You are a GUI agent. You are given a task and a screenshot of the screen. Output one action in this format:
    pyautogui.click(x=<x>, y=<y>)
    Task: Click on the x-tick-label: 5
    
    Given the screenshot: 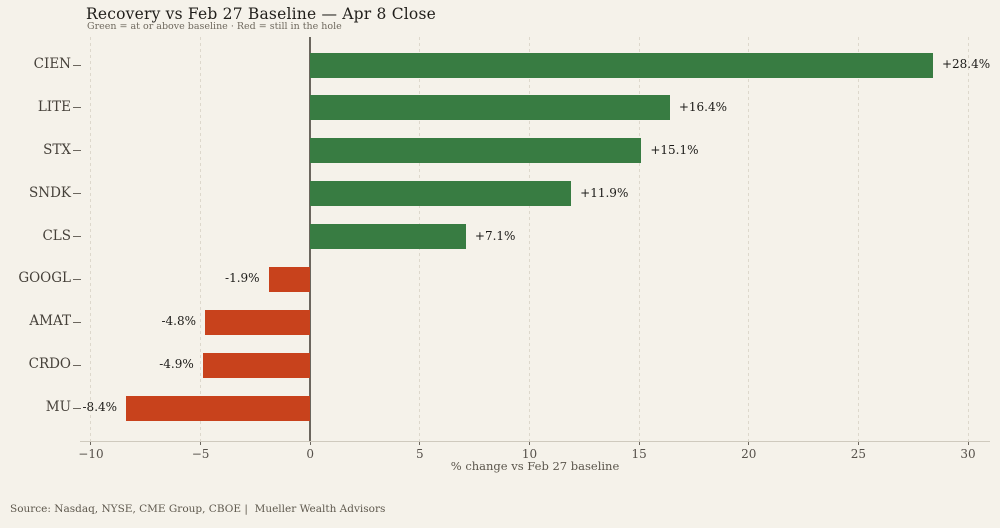 What is the action you would take?
    pyautogui.click(x=420, y=454)
    